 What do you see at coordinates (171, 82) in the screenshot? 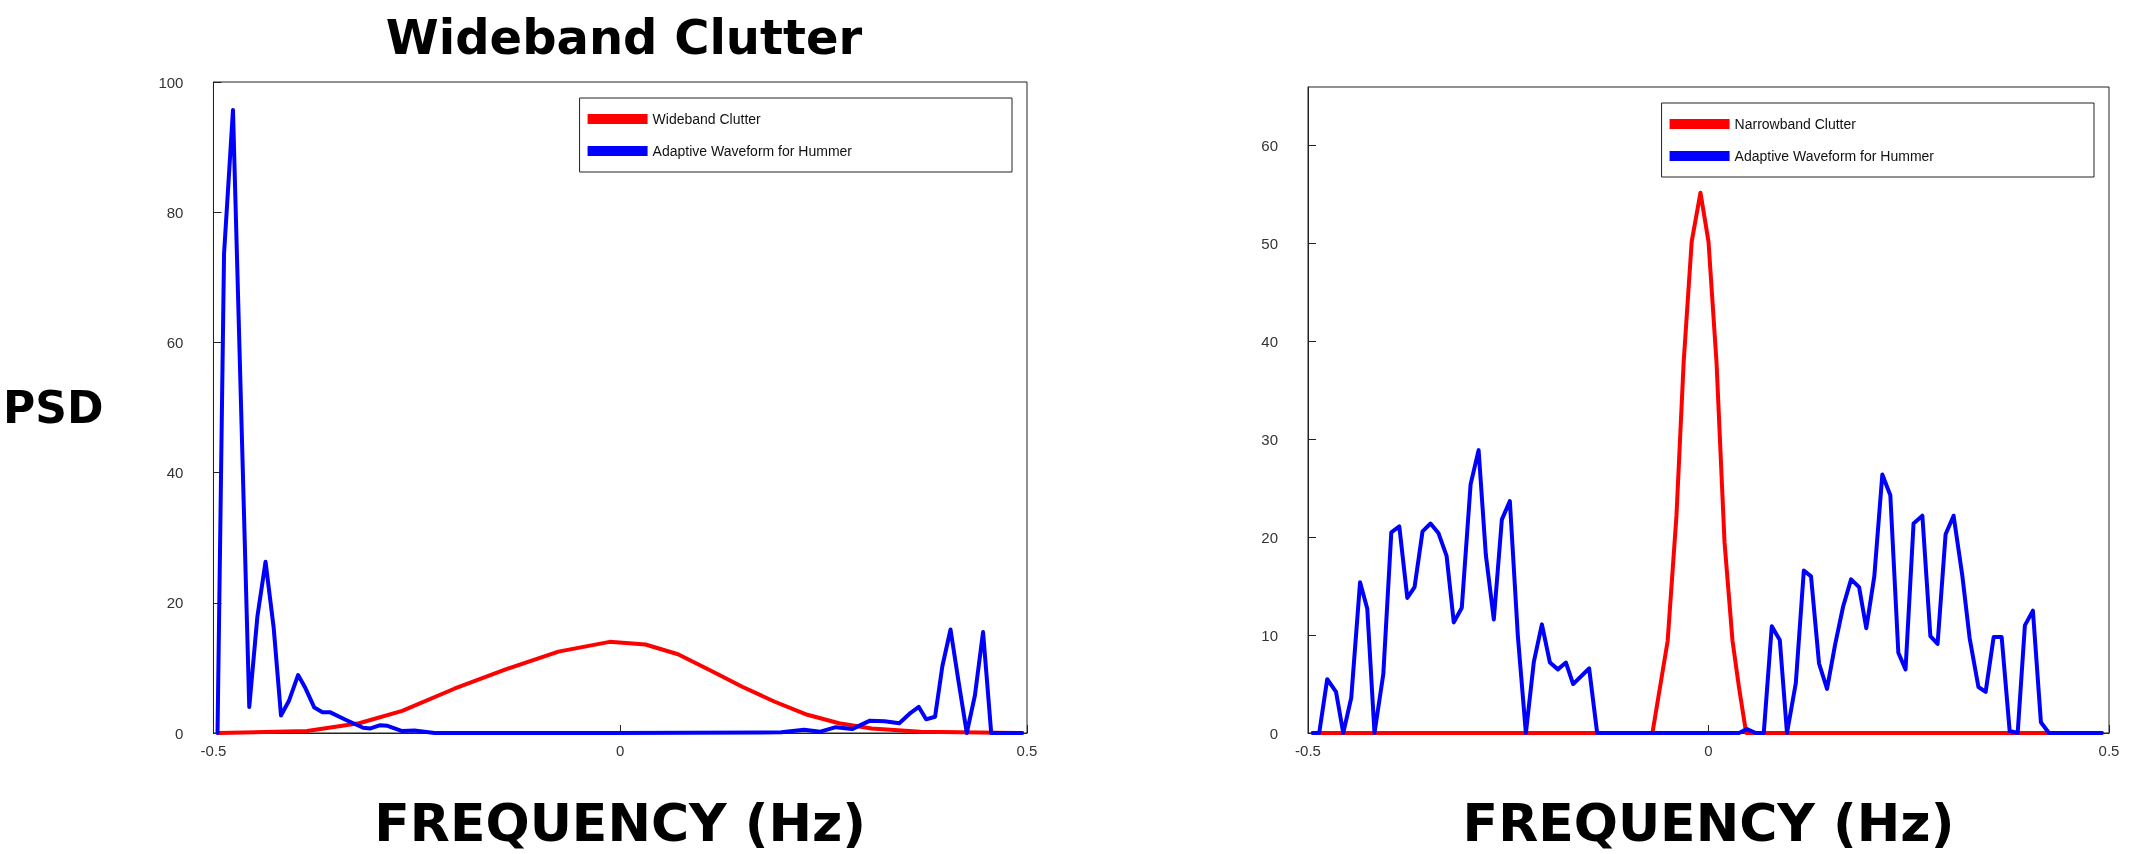
I see `y-tick-label: 100` at bounding box center [171, 82].